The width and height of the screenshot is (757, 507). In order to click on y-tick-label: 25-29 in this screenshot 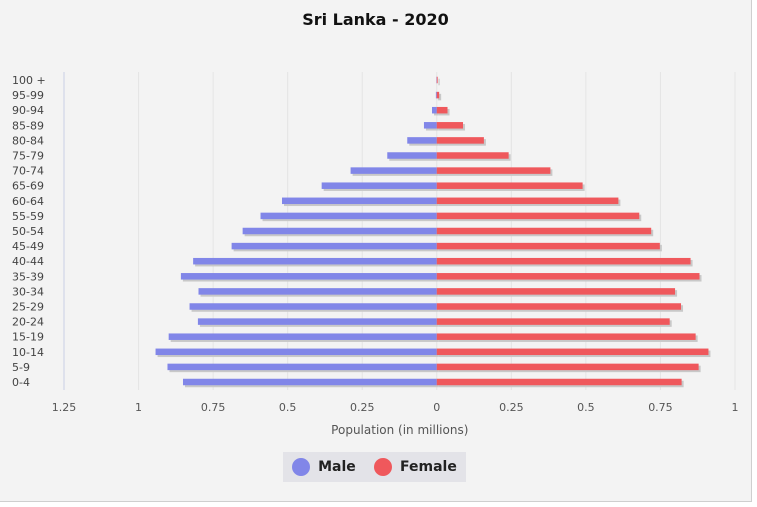, I will do `click(28, 307)`.